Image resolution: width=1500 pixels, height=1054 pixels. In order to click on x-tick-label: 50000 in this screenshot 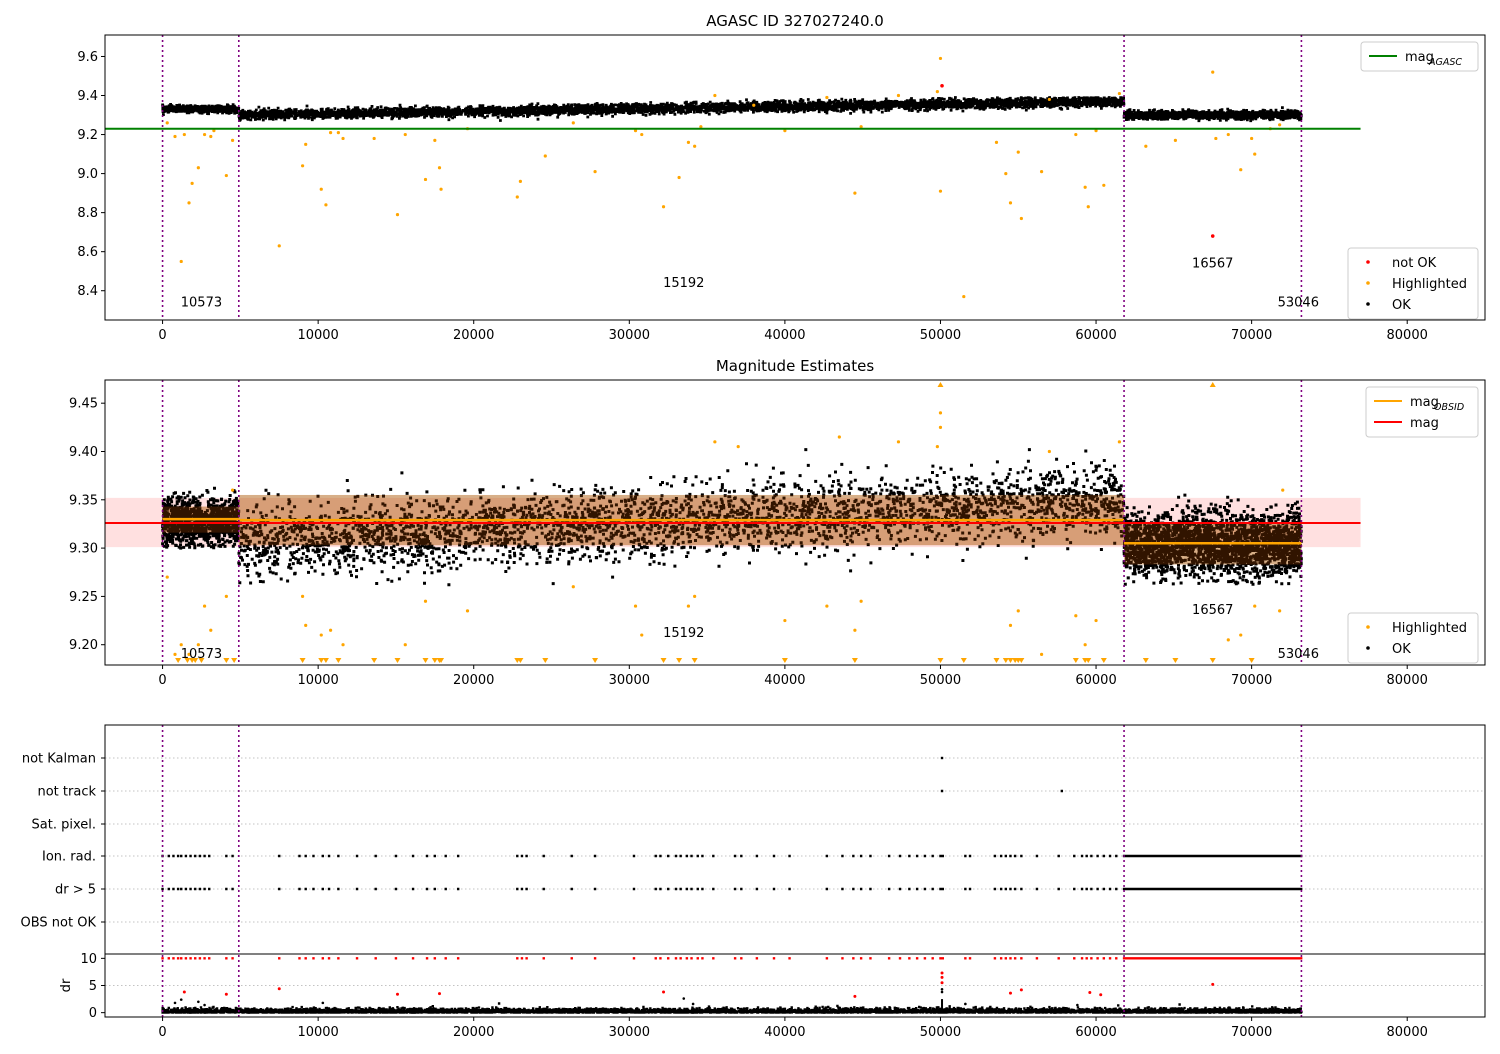, I will do `click(940, 680)`.